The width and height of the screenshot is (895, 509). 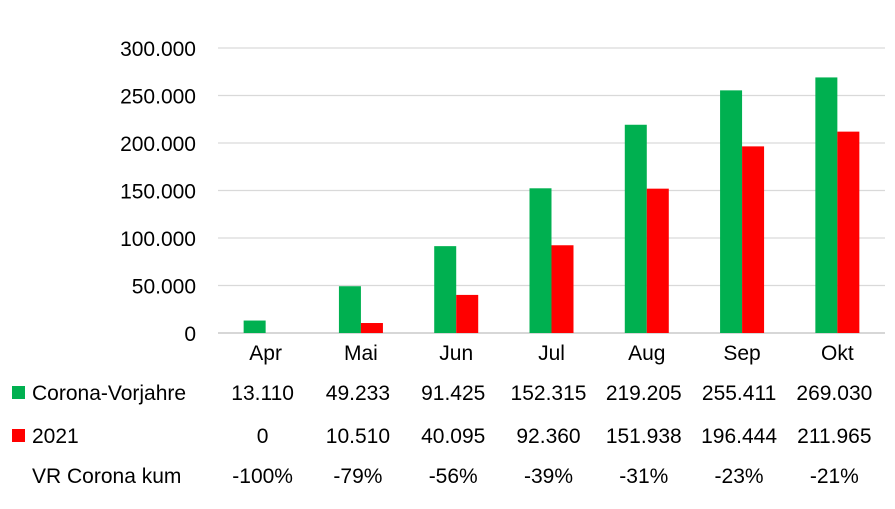 What do you see at coordinates (158, 49) in the screenshot?
I see `y-tick-label: 300.000` at bounding box center [158, 49].